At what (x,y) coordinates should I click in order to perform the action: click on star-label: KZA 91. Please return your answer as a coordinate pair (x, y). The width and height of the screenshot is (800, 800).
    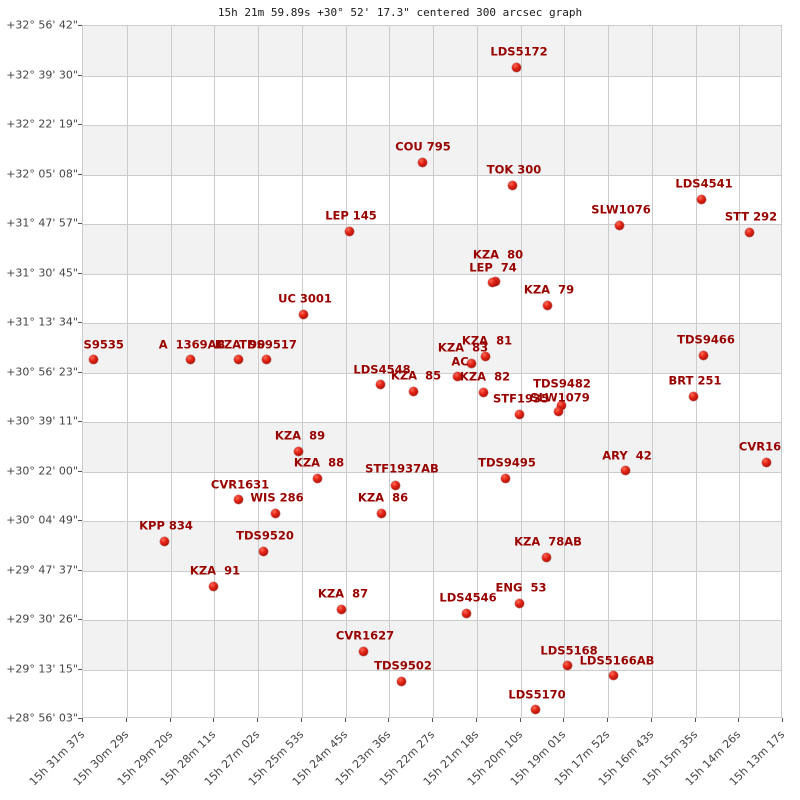
    Looking at the image, I should click on (215, 570).